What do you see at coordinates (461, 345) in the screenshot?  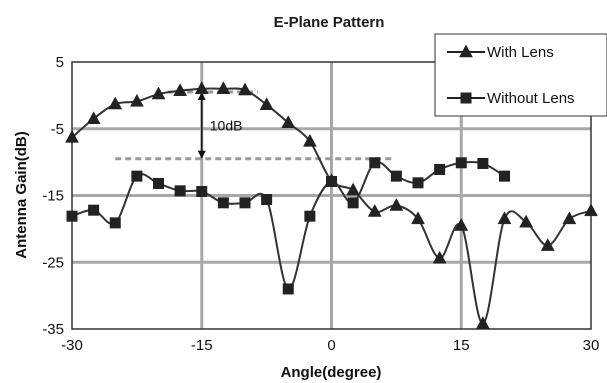 I see `x-tick-label: 15` at bounding box center [461, 345].